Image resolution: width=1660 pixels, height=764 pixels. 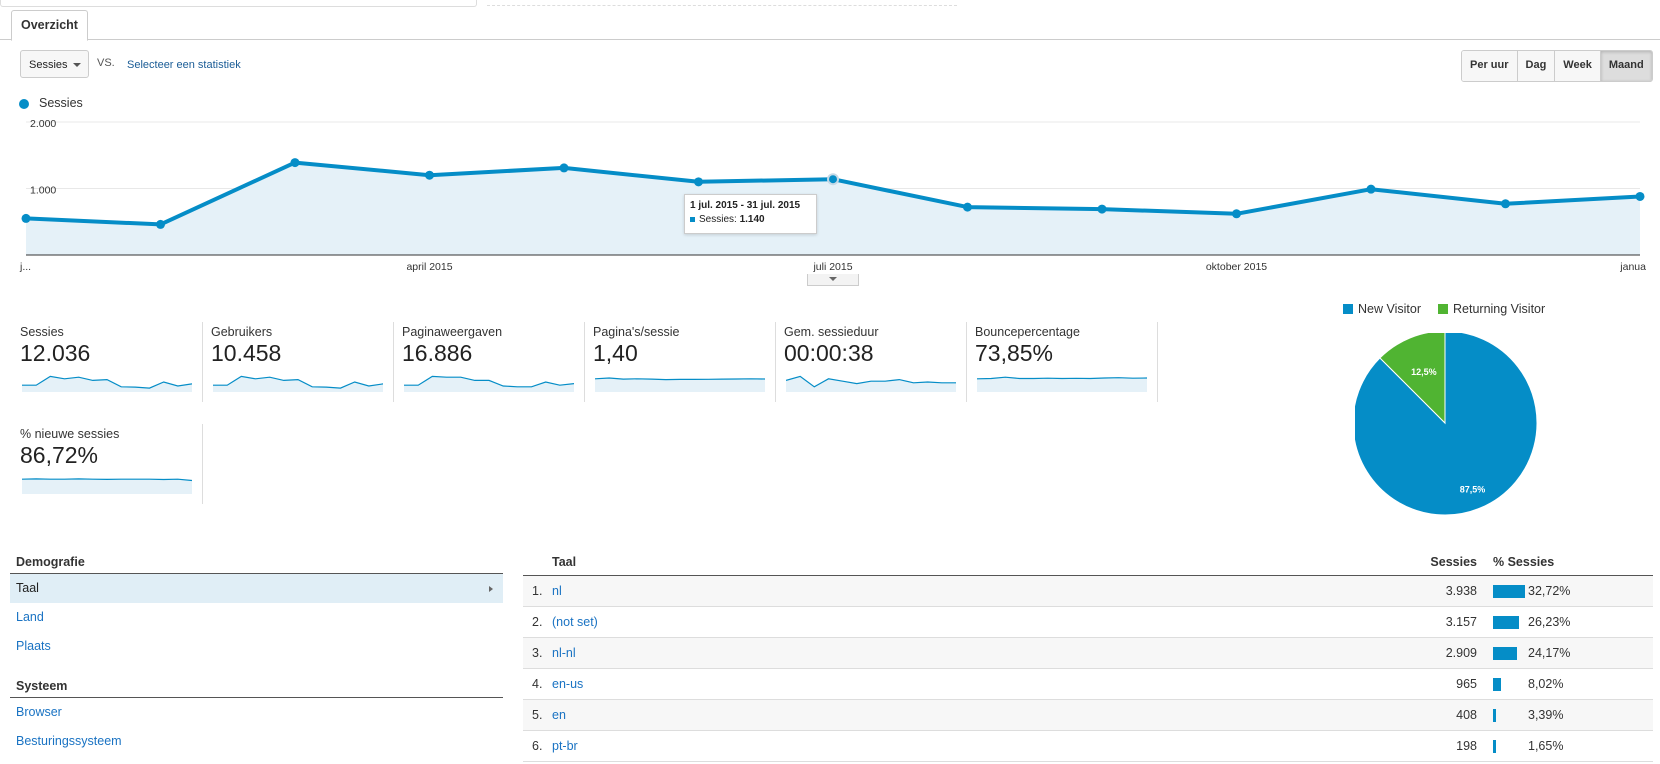 I want to click on nav-systeem-list: Browser Besturingssysteem, so click(x=256, y=727).